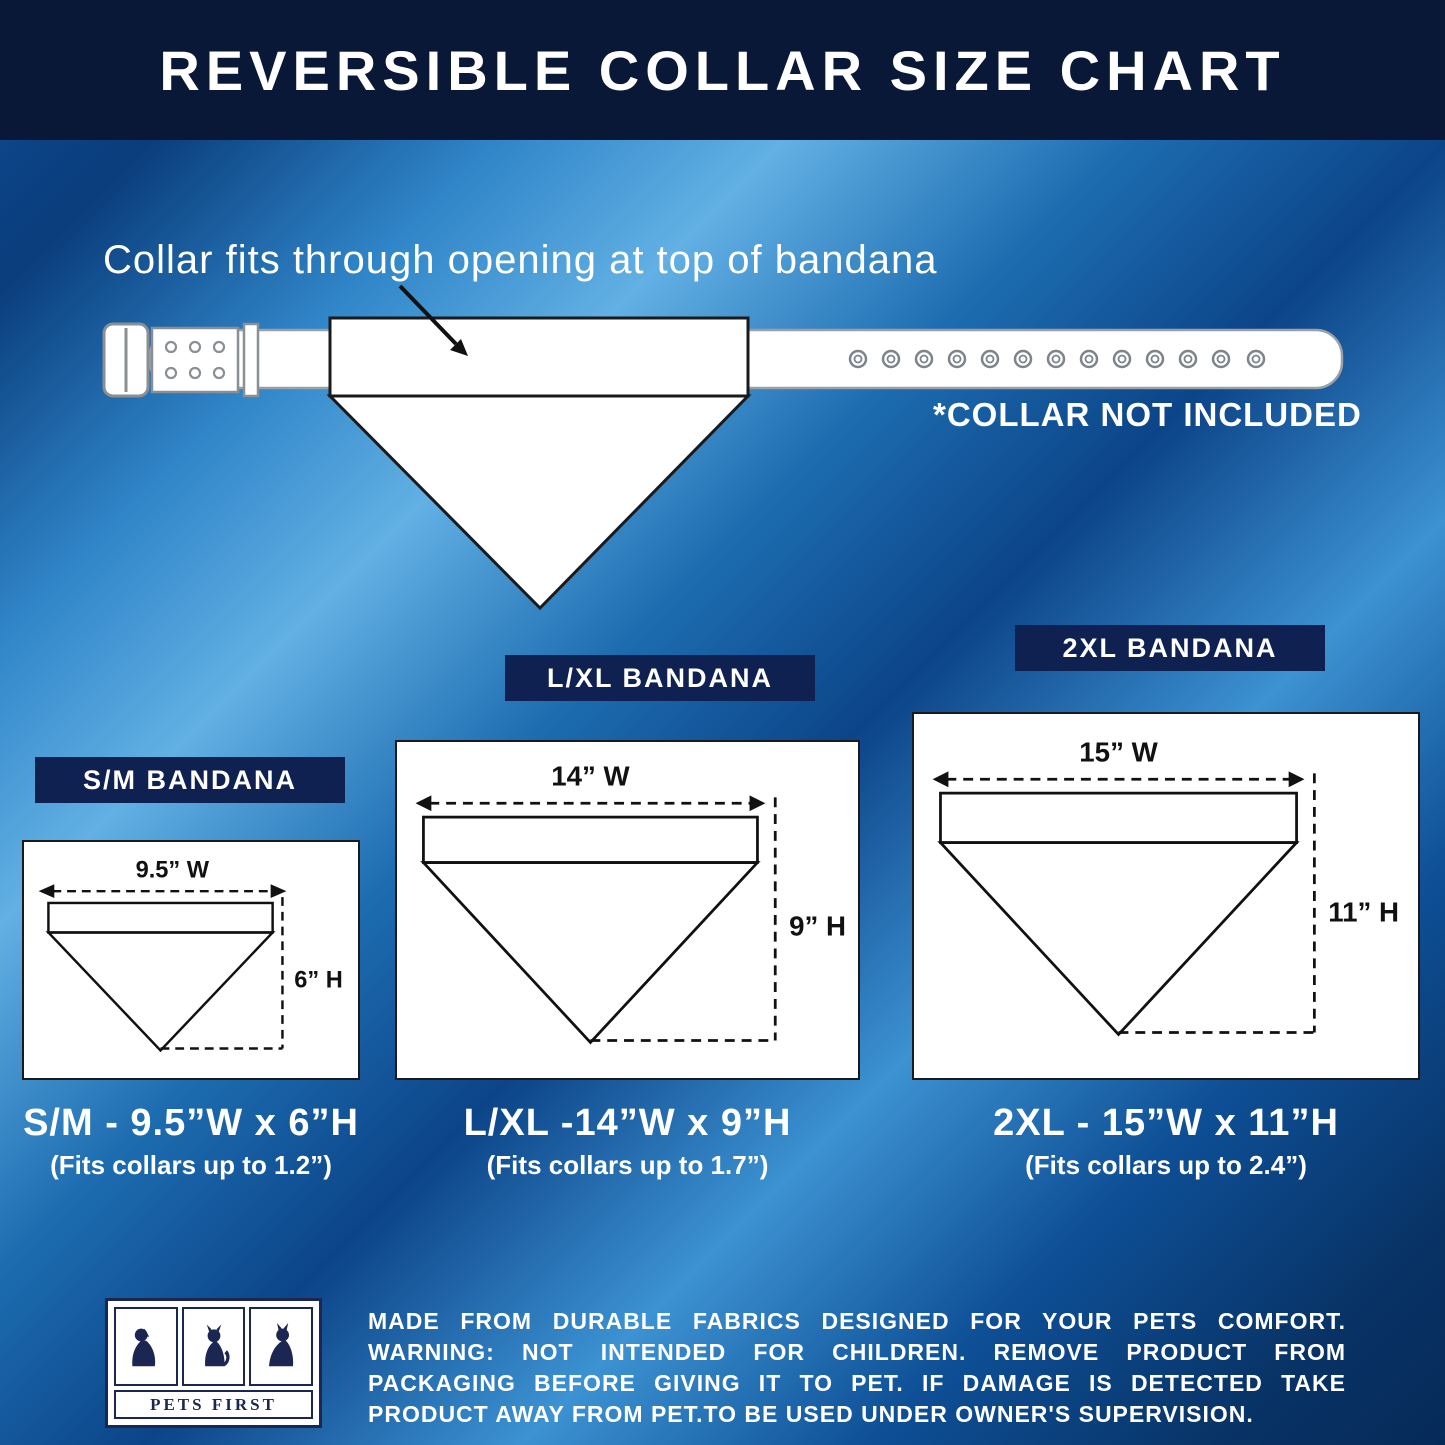 The image size is (1445, 1445). I want to click on size-label-2xl-text: 2XL BANDANA, so click(1170, 647).